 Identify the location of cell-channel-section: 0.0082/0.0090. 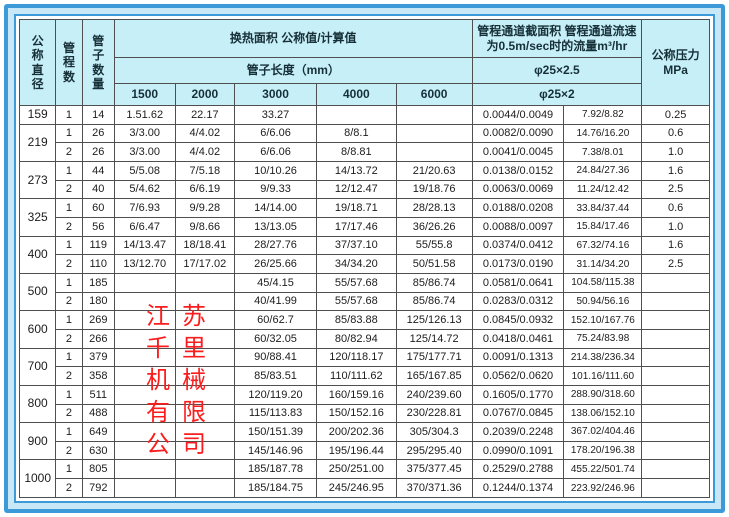
(518, 133).